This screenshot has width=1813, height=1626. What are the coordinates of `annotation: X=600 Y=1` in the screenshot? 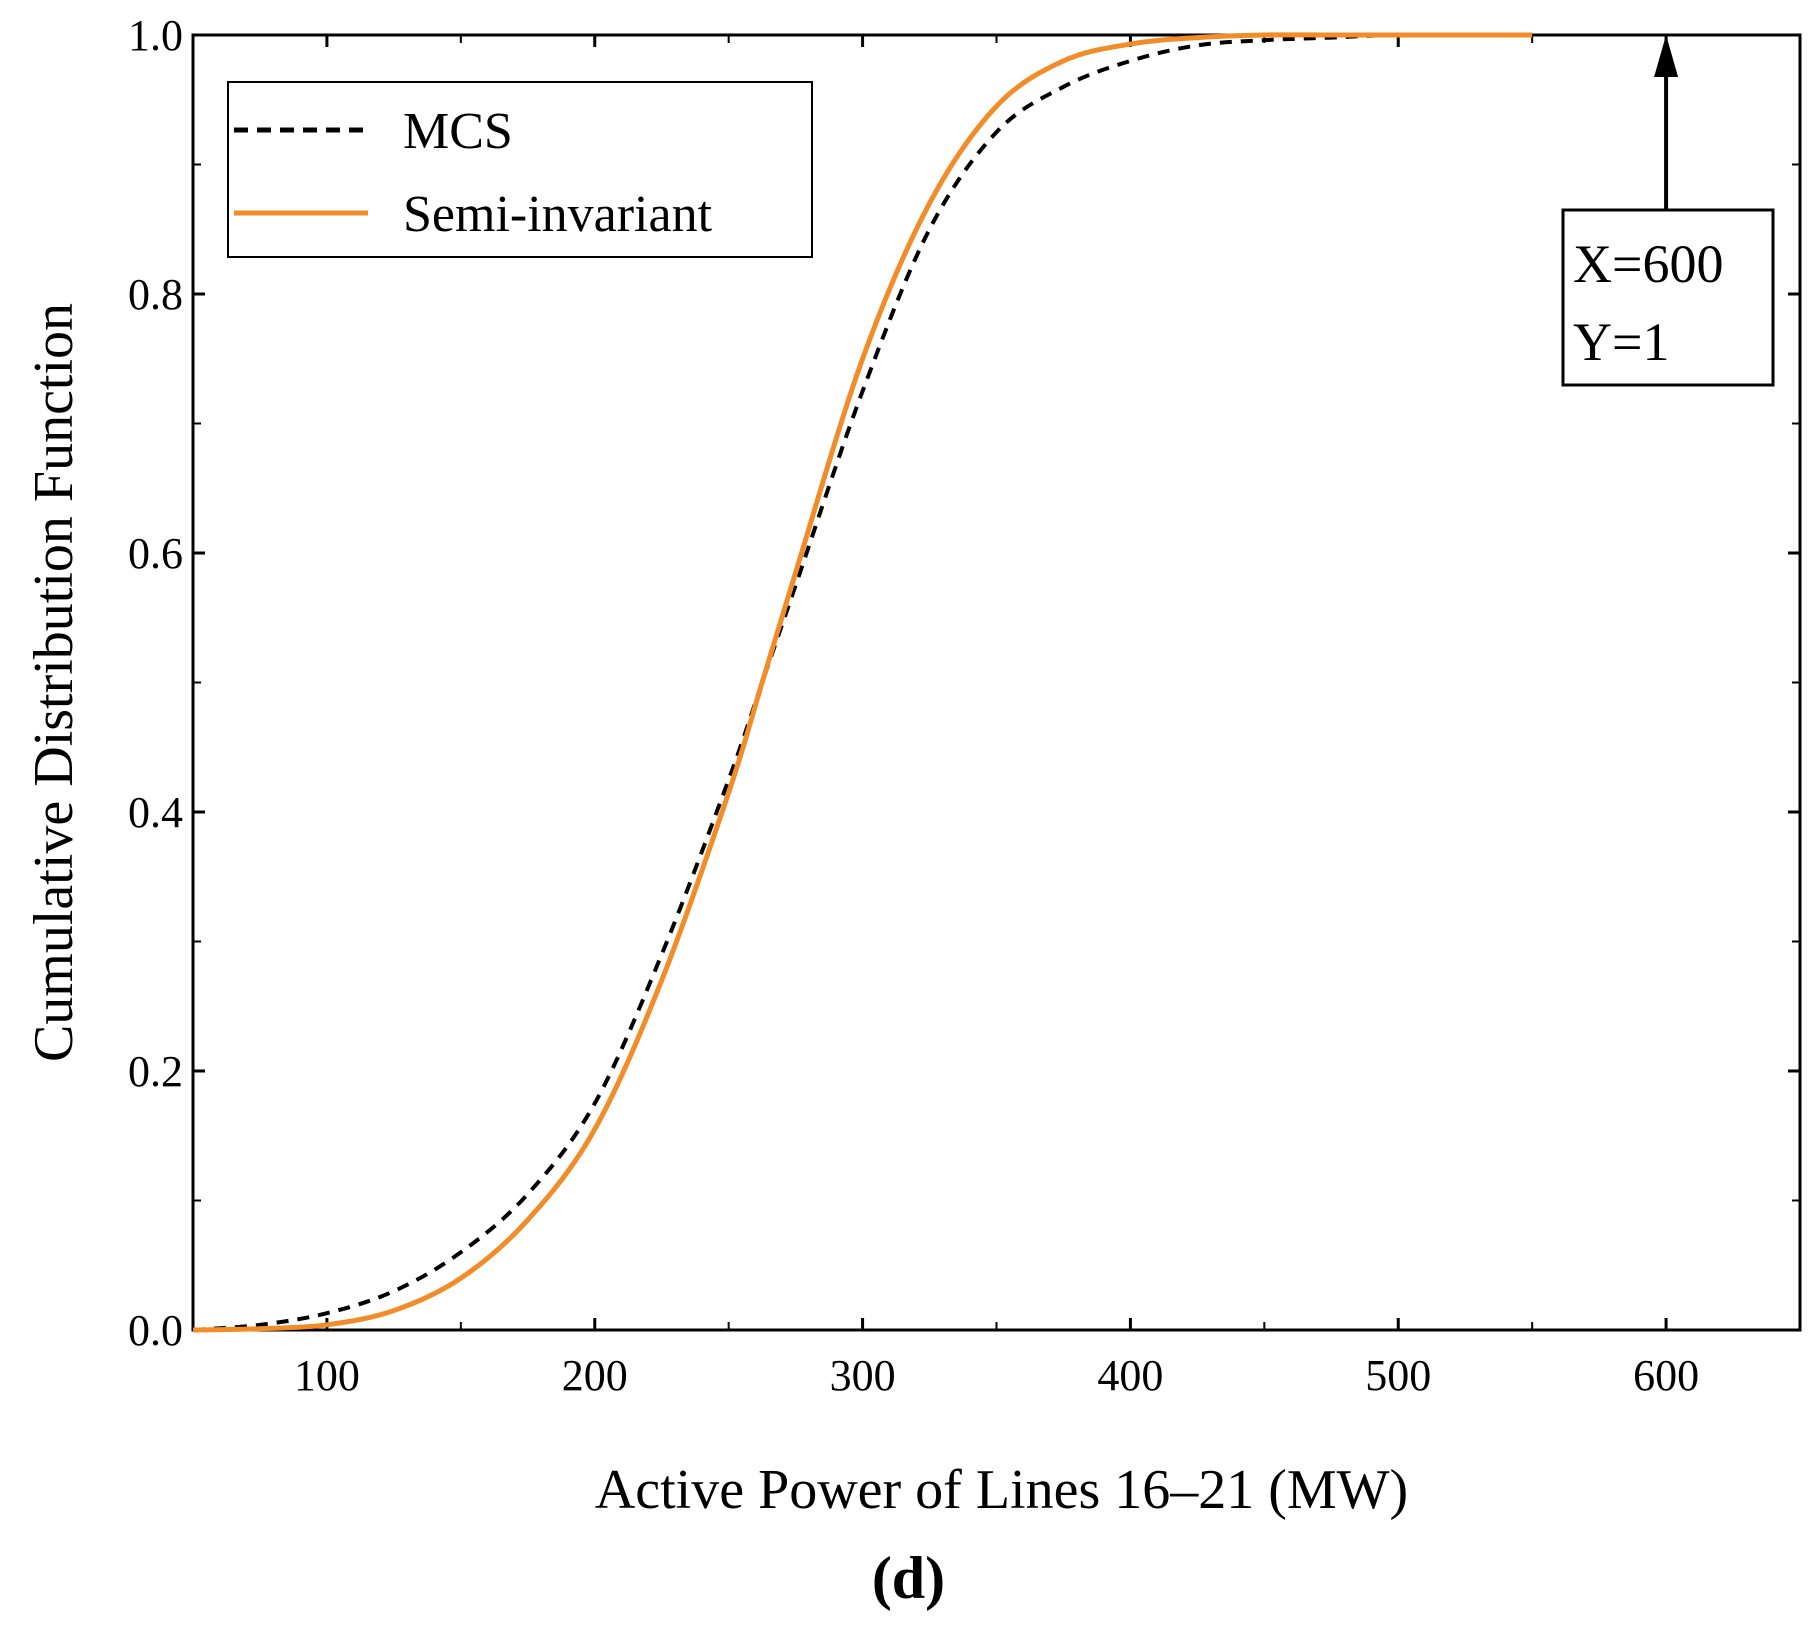 It's located at (1668, 211).